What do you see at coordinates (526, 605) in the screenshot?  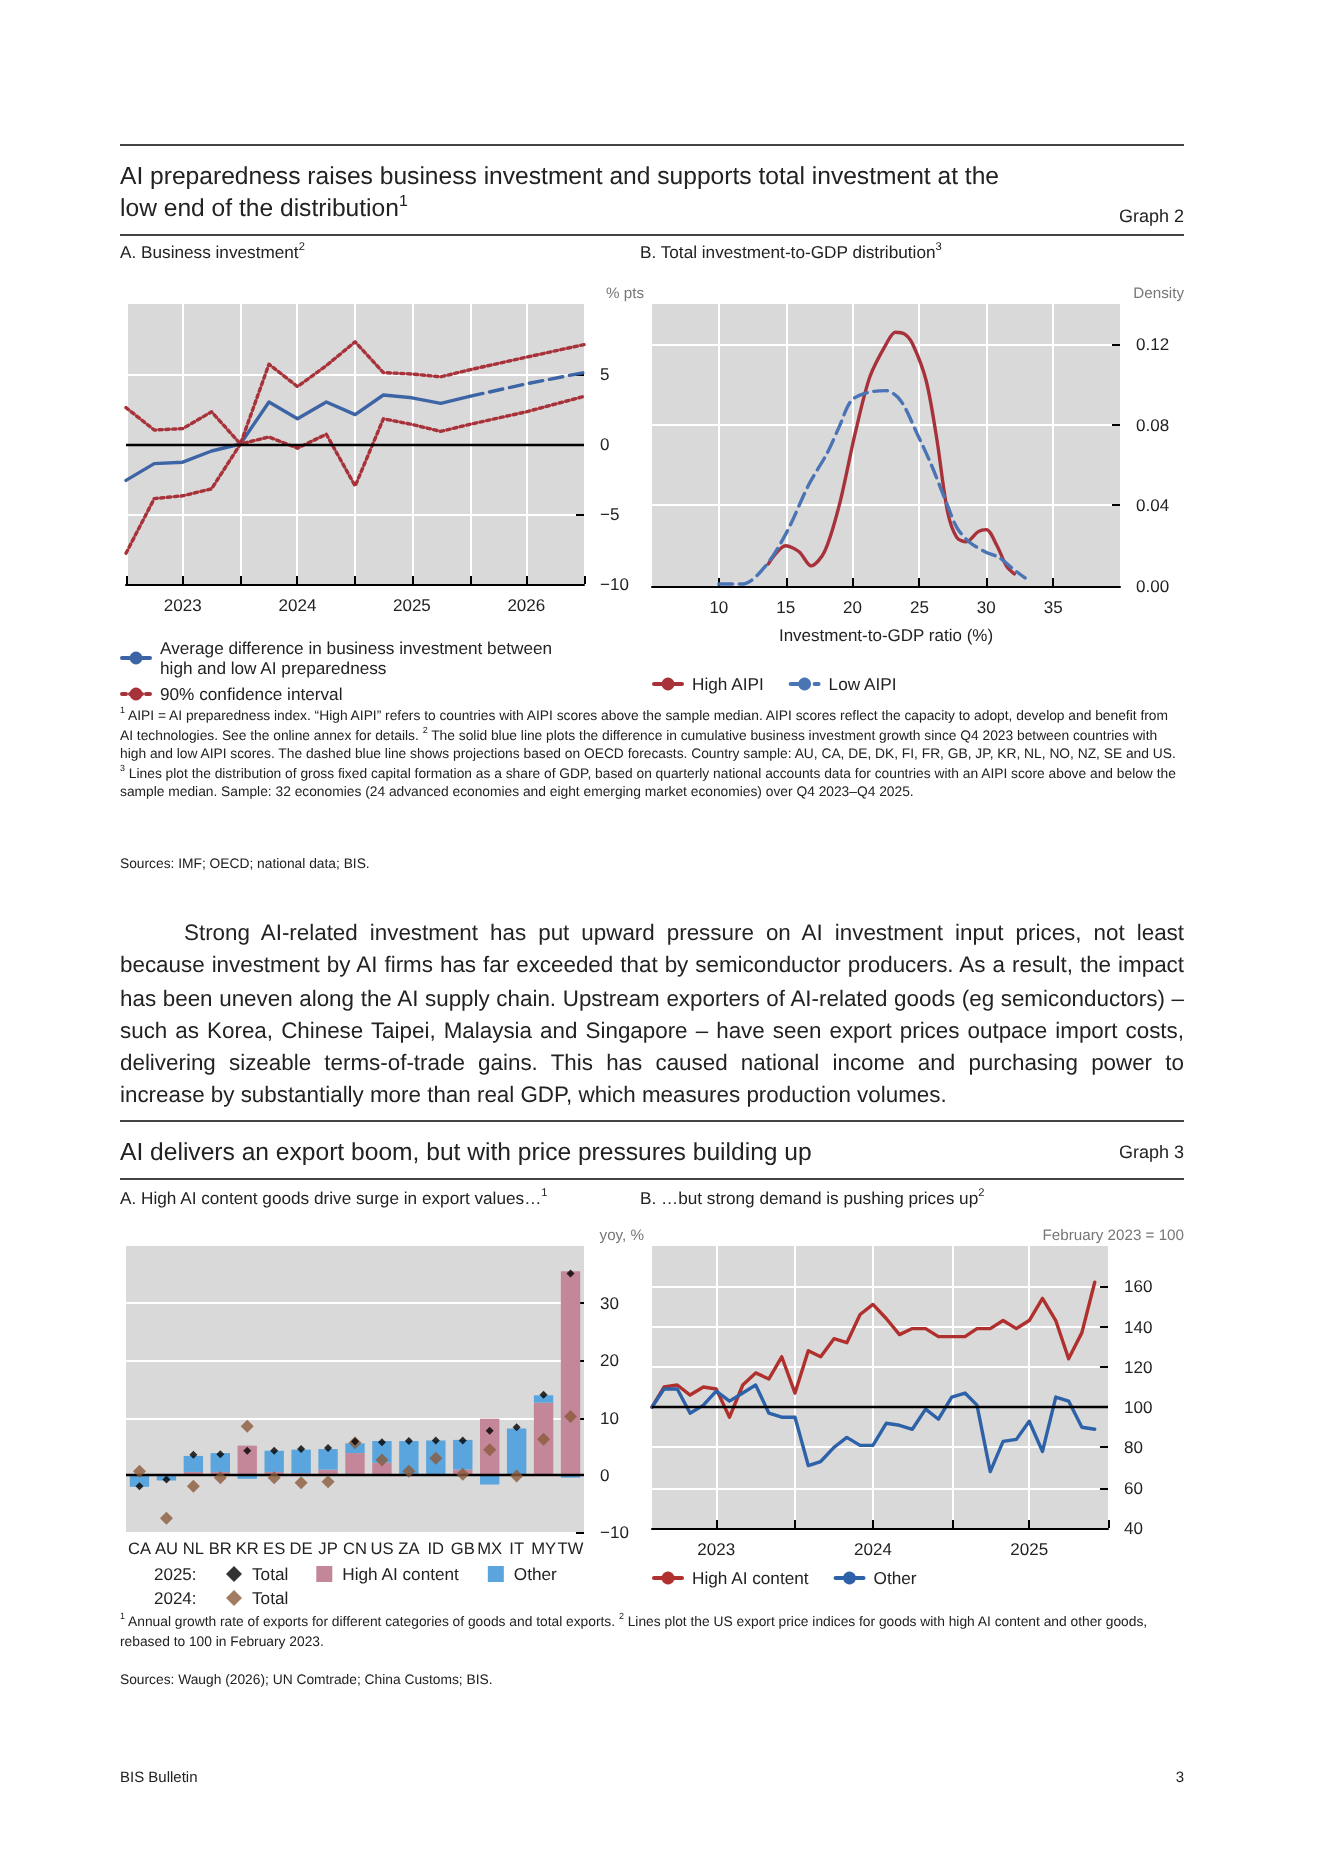 I see `x-tick-label: 2026` at bounding box center [526, 605].